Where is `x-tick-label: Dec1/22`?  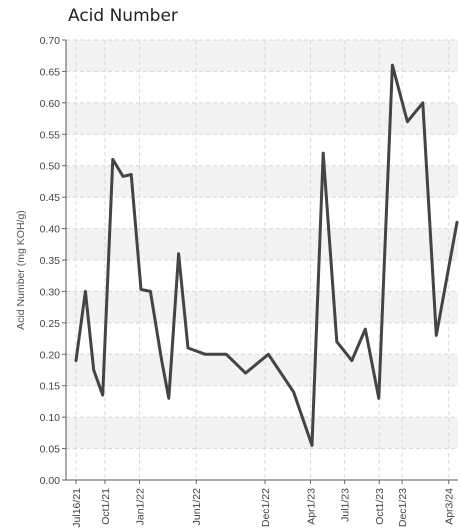
x-tick-label: Dec1/22 is located at coordinates (266, 507).